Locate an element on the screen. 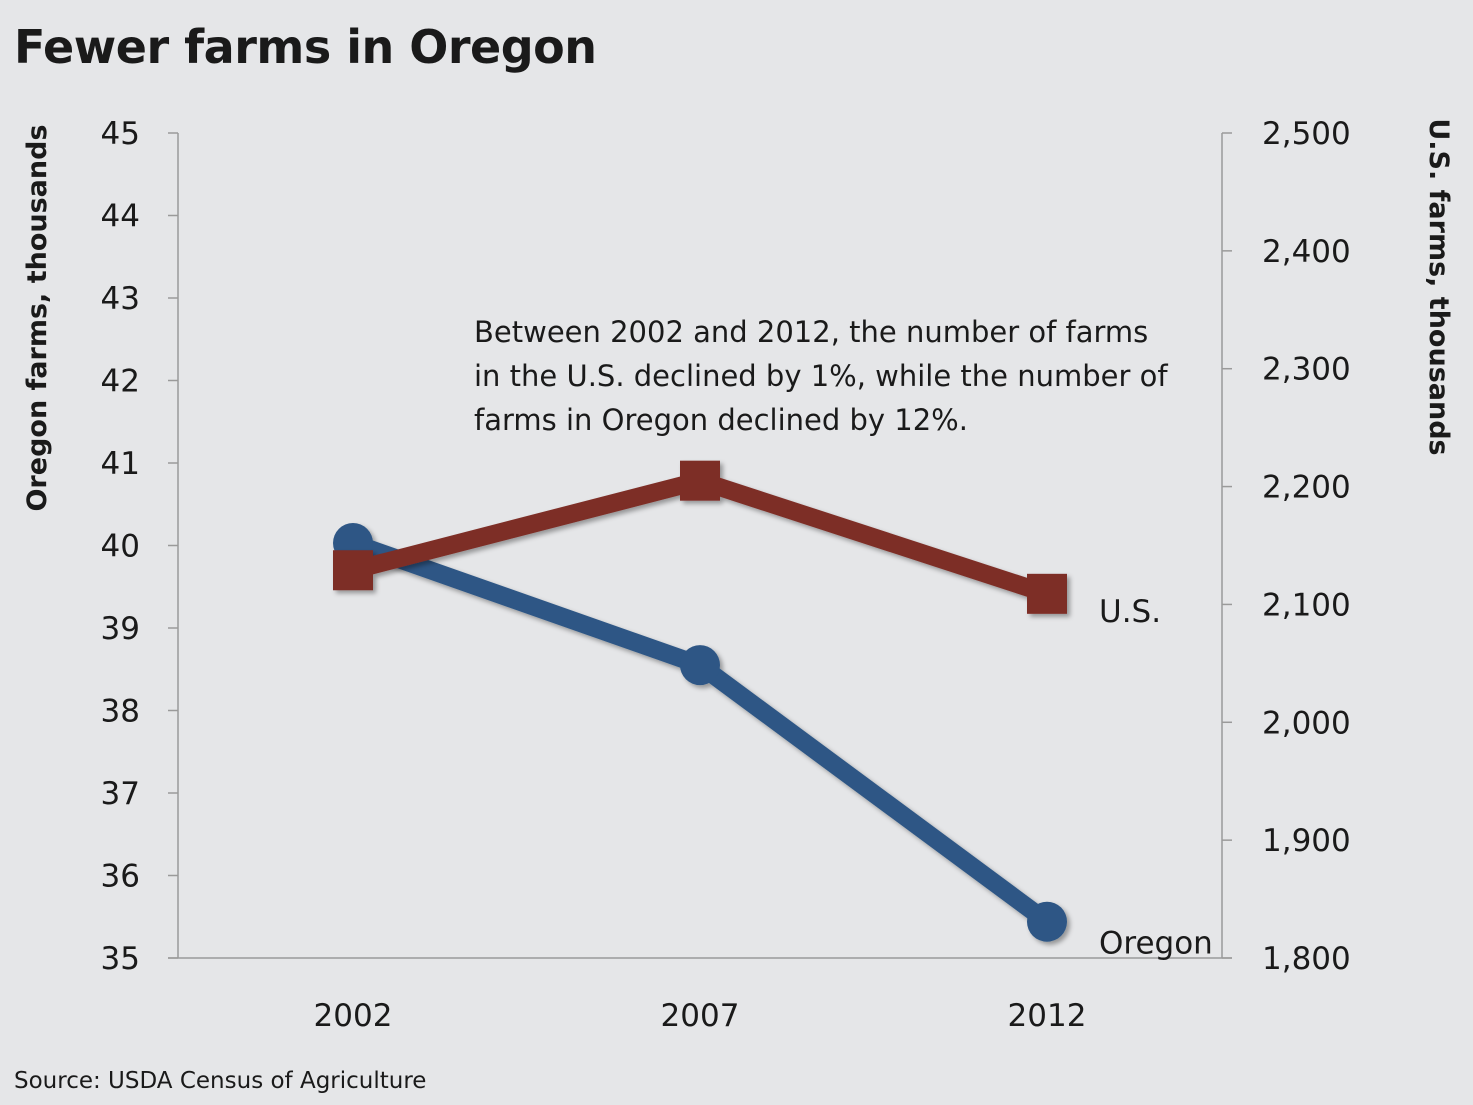  left-tick-label: 35 is located at coordinates (120, 959).